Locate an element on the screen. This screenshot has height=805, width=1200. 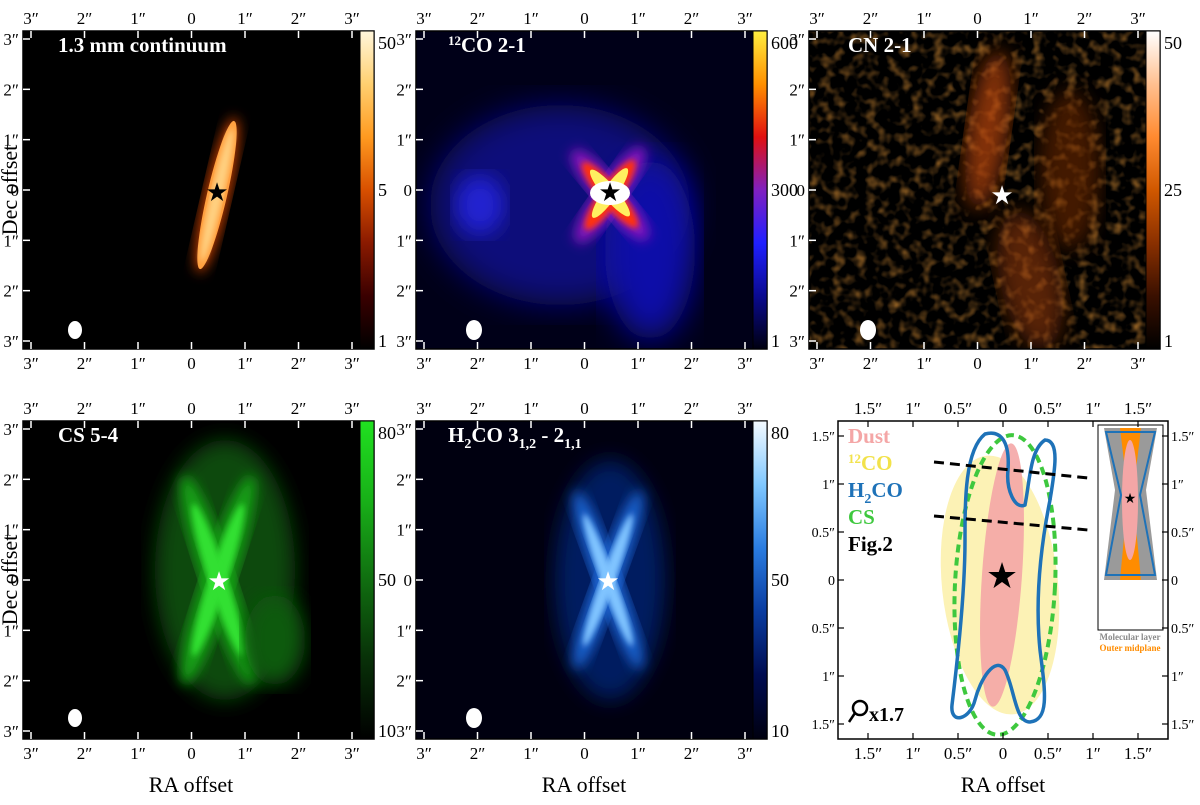
panel-continuum is located at coordinates (191, 190).